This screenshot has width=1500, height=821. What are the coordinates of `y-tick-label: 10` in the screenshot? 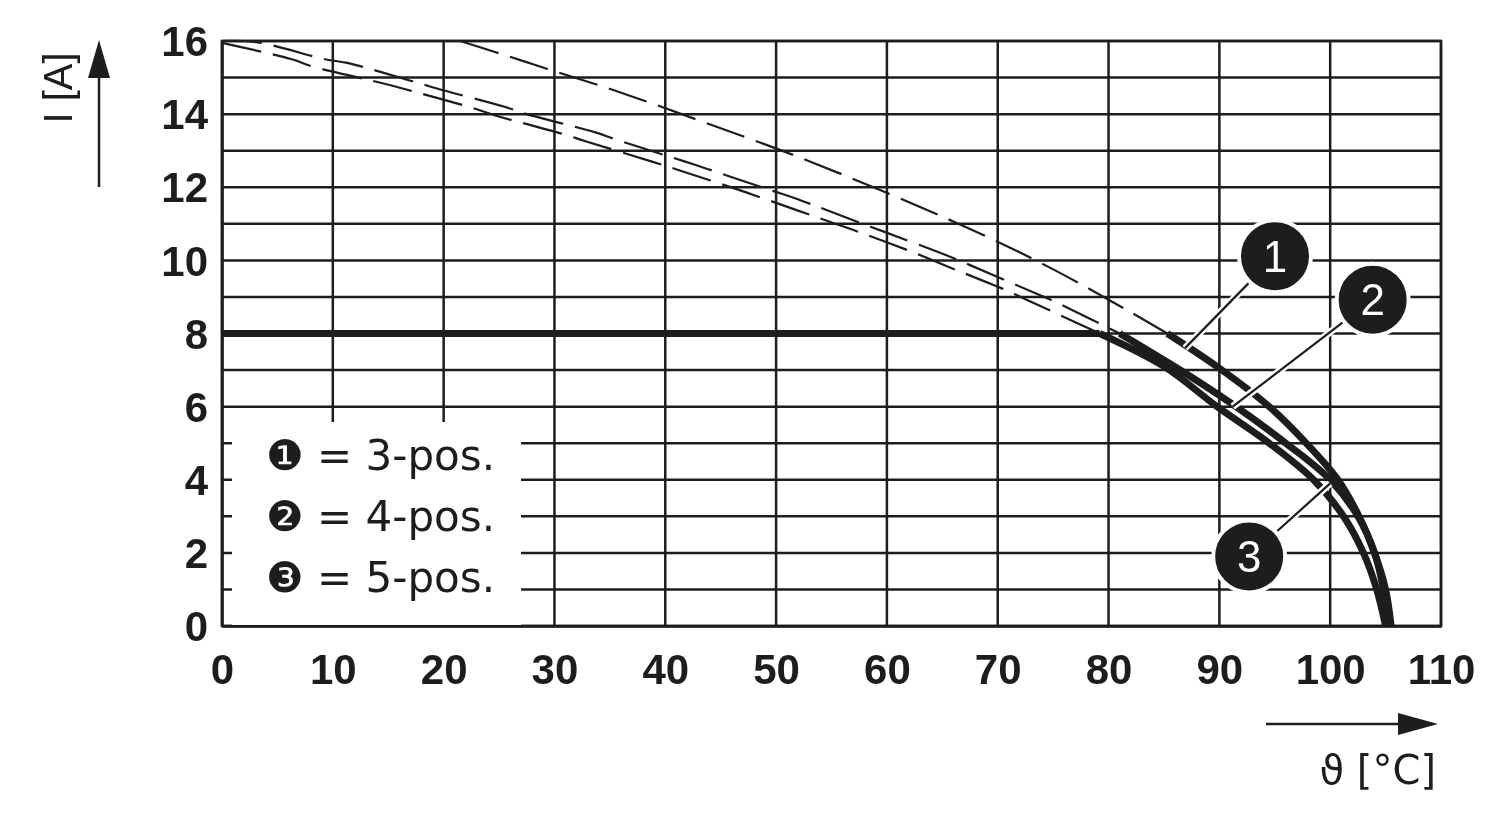 It's located at (184, 261).